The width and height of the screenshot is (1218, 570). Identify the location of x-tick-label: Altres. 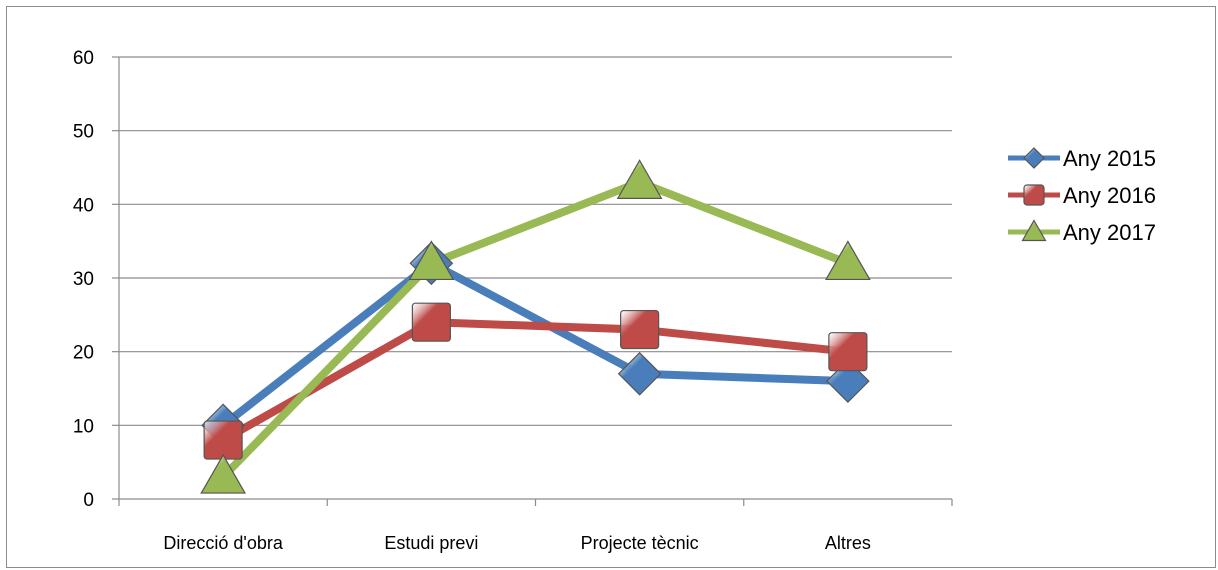
(848, 543).